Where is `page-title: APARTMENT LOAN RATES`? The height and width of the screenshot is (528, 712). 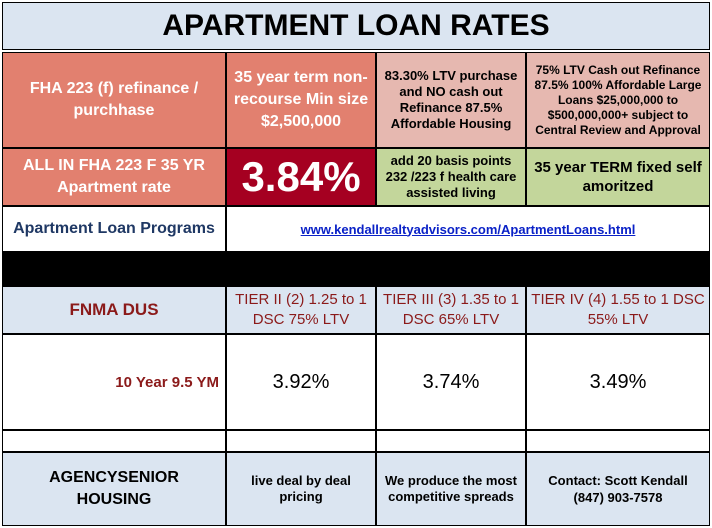
page-title: APARTMENT LOAN RATES is located at coordinates (356, 26).